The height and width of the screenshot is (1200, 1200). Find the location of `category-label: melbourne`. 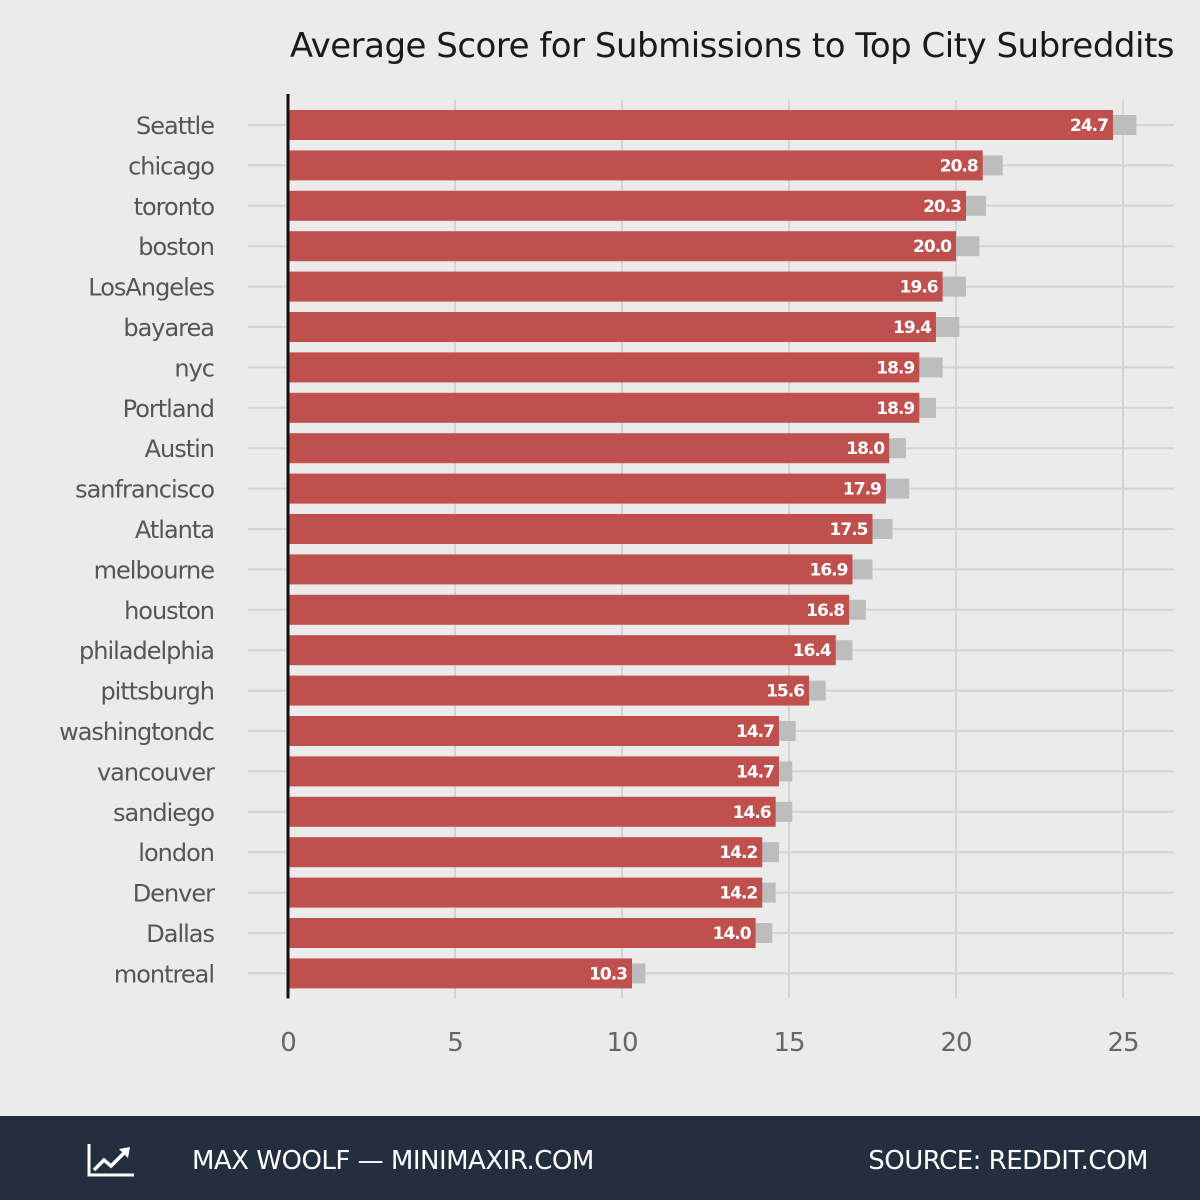

category-label: melbourne is located at coordinates (154, 570).